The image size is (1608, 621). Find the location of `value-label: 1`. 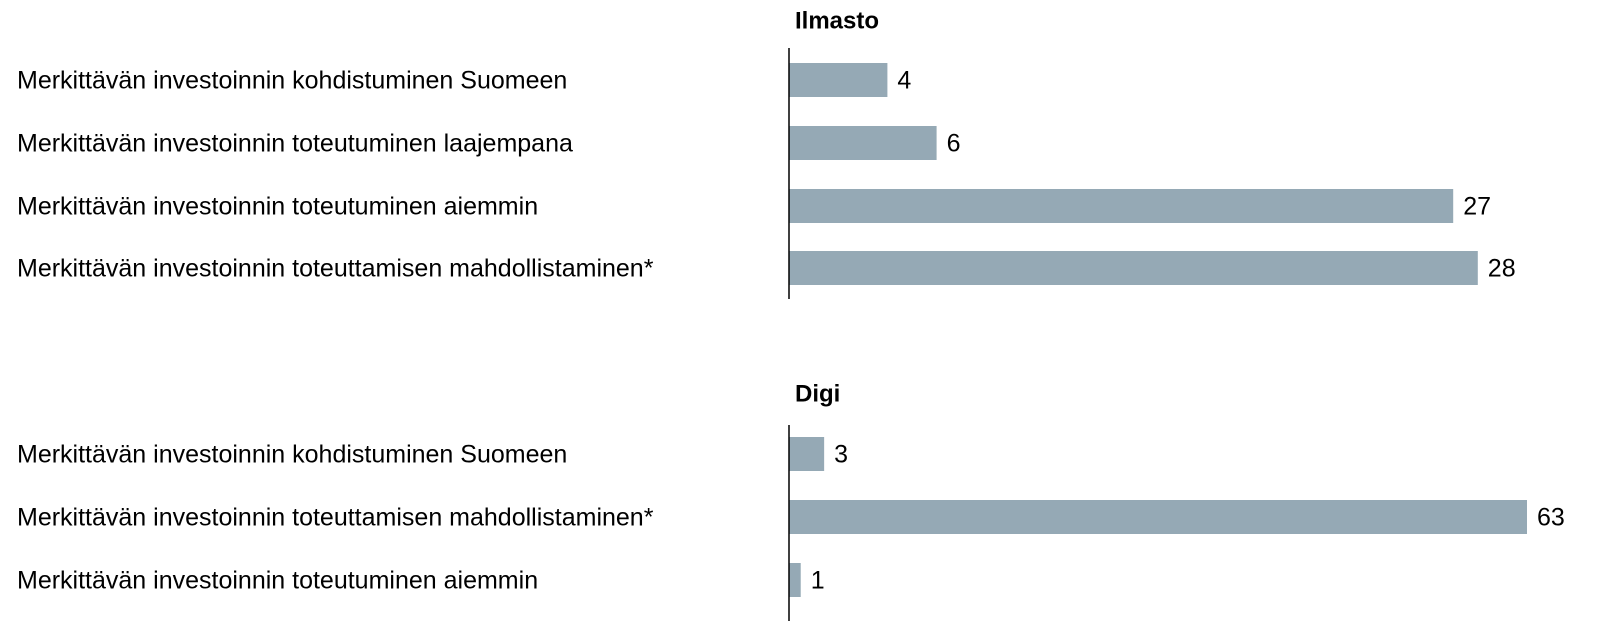

value-label: 1 is located at coordinates (818, 581).